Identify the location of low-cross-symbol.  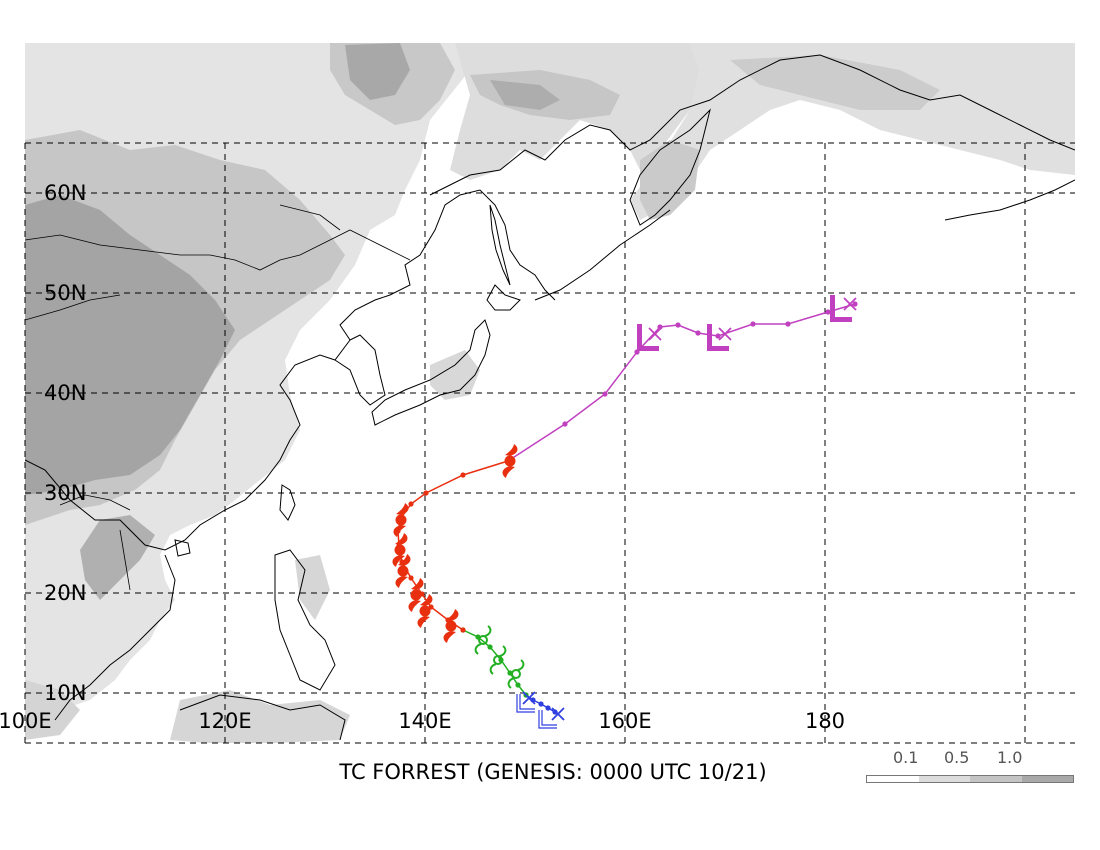
(529, 698).